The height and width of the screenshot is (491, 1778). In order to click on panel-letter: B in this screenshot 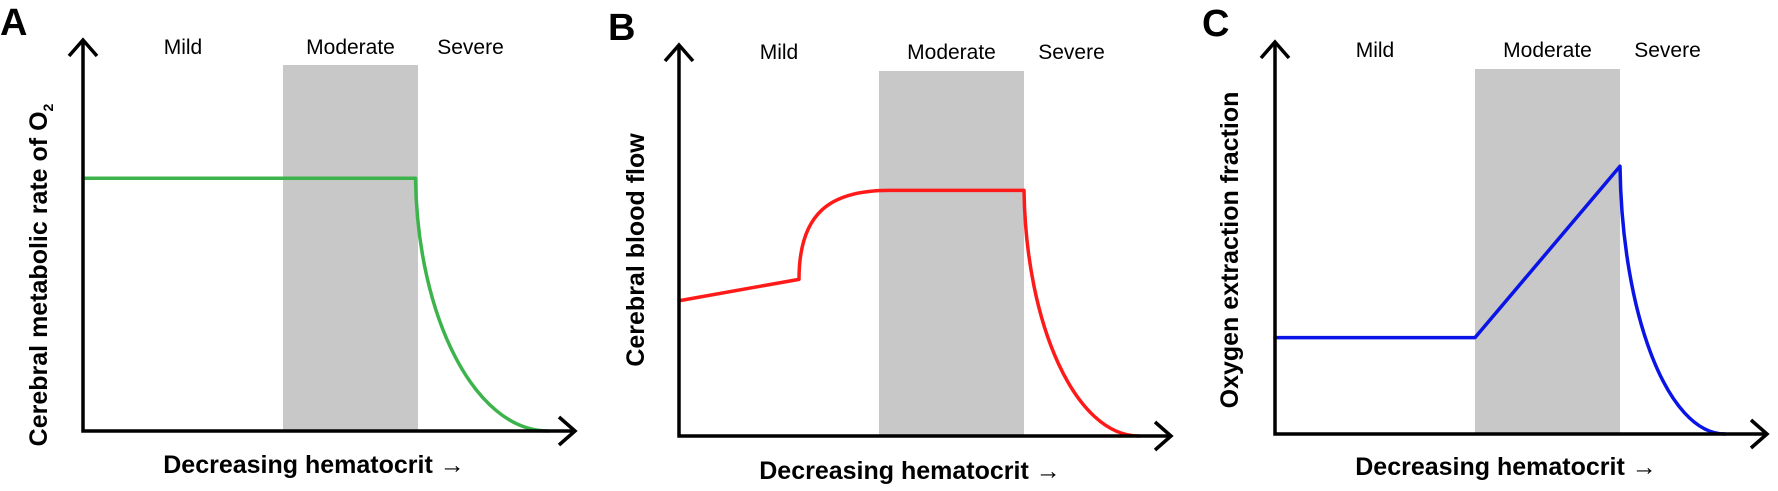, I will do `click(621, 28)`.